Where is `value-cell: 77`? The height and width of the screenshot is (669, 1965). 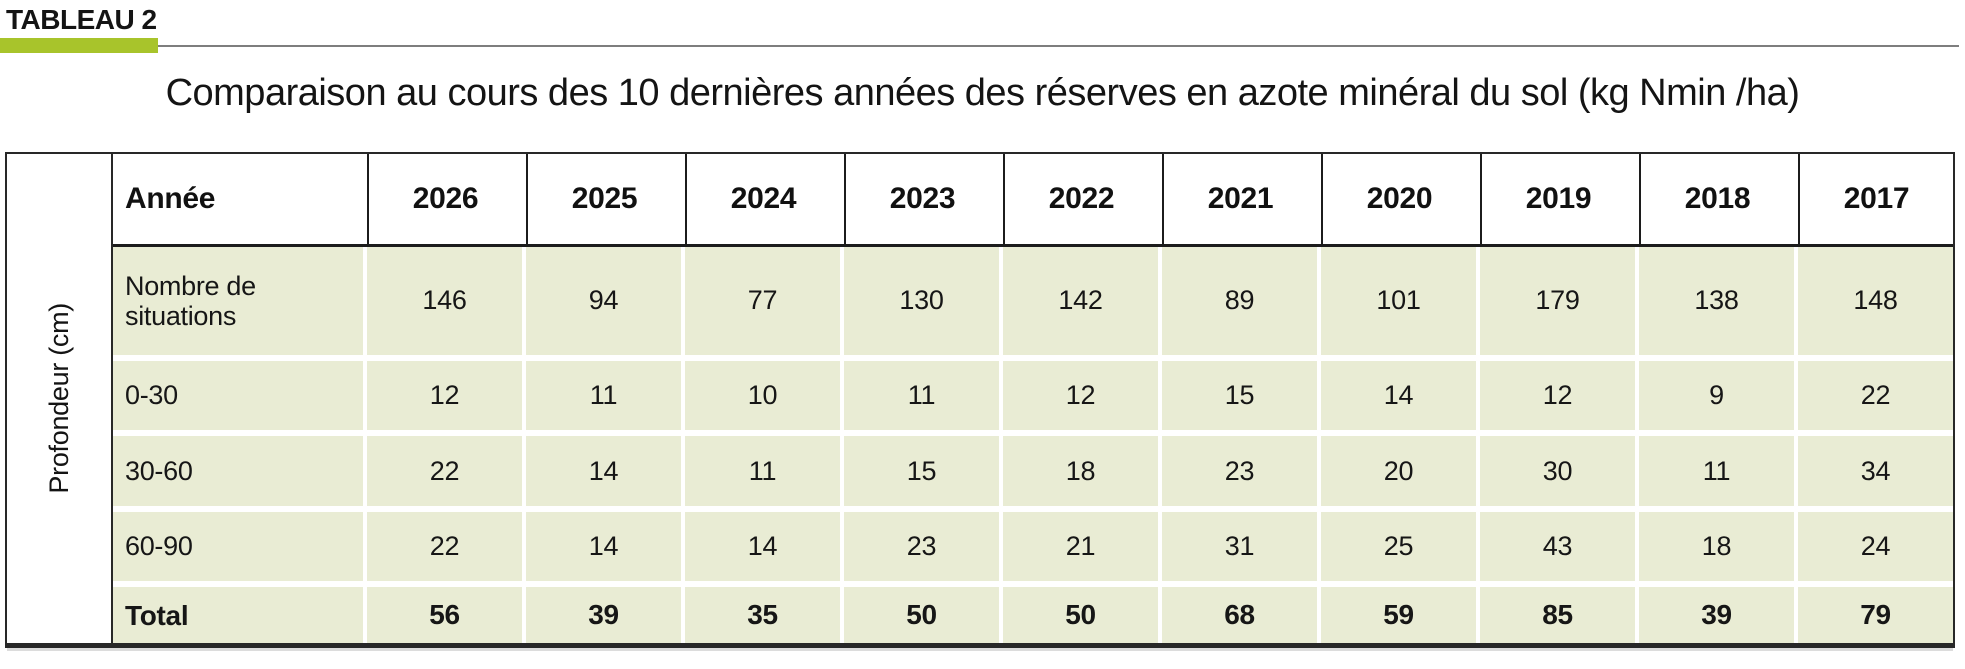
value-cell: 77 is located at coordinates (762, 301).